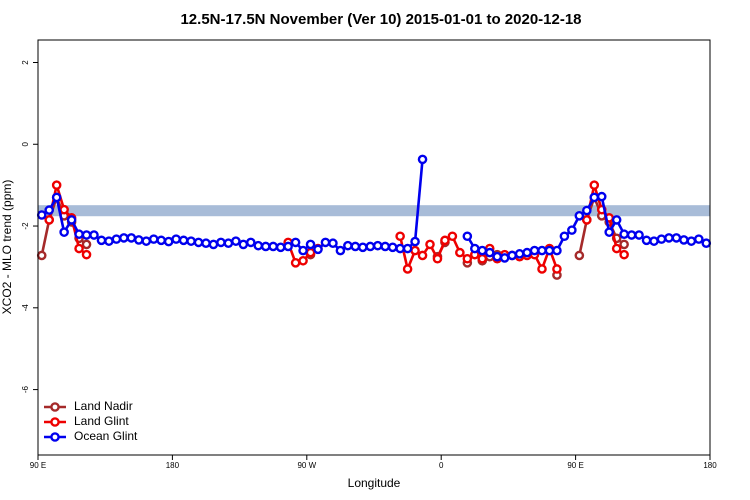 This screenshot has height=500, width=750. Describe the element at coordinates (374, 483) in the screenshot. I see `x-axis-title: Longitude` at that location.